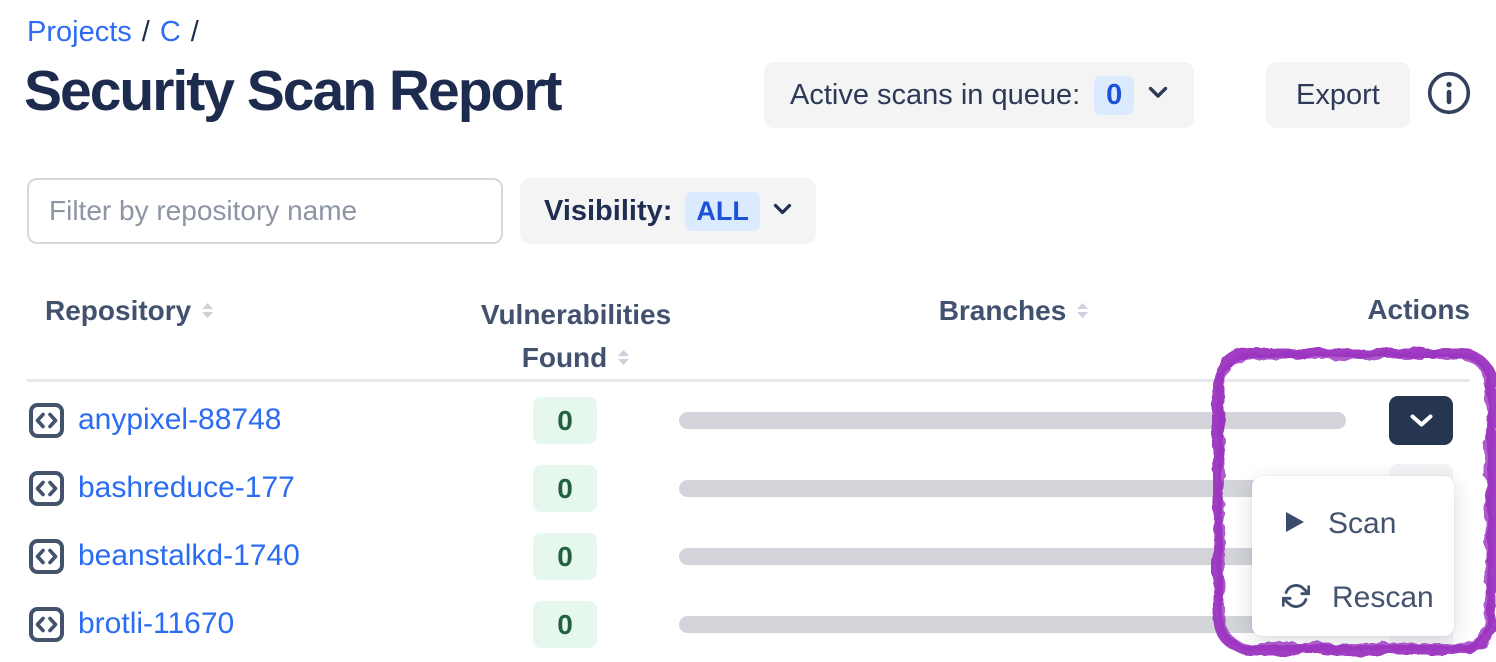 The image size is (1496, 662). What do you see at coordinates (1449, 93) in the screenshot?
I see `info-icon` at bounding box center [1449, 93].